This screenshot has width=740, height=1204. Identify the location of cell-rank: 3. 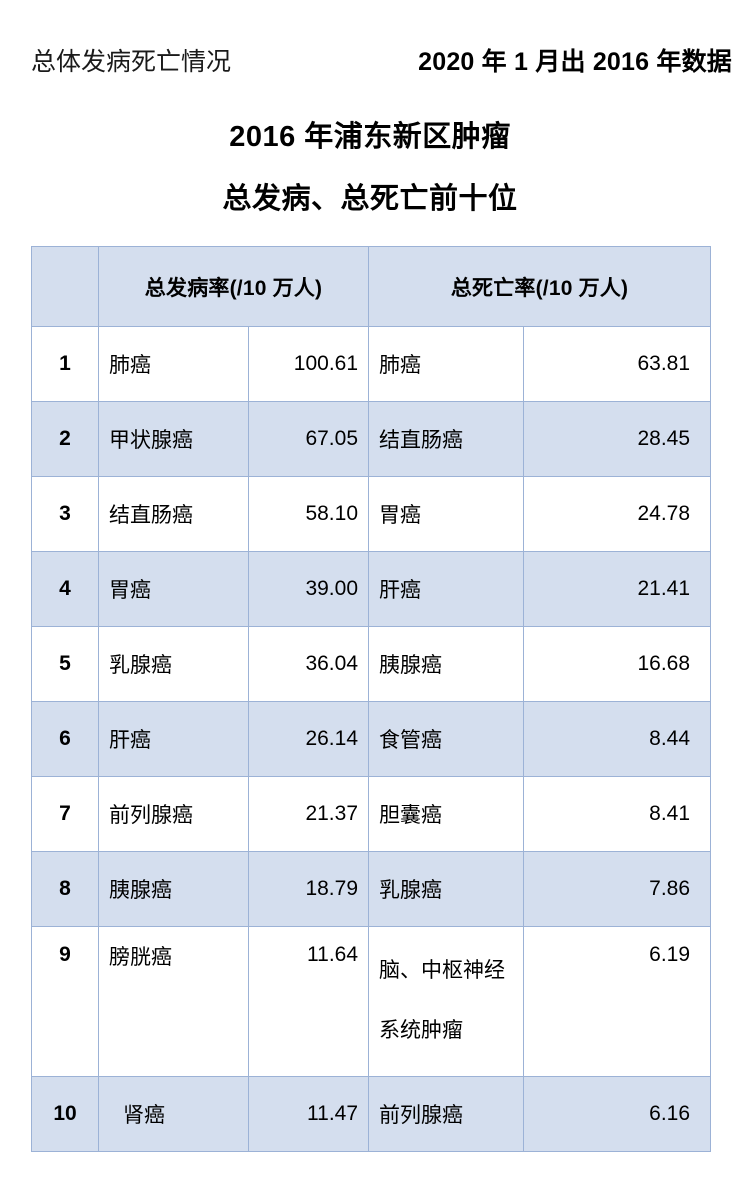
(65, 514).